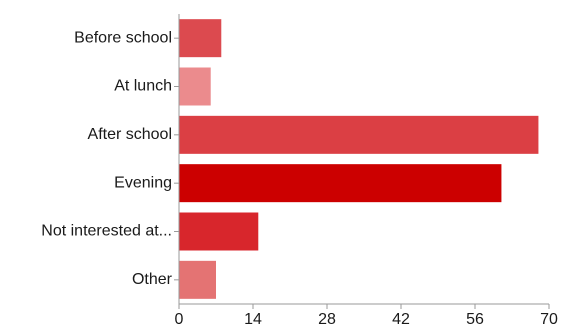 The width and height of the screenshot is (567, 334). Describe the element at coordinates (143, 182) in the screenshot. I see `category-label-3: Evening` at that location.